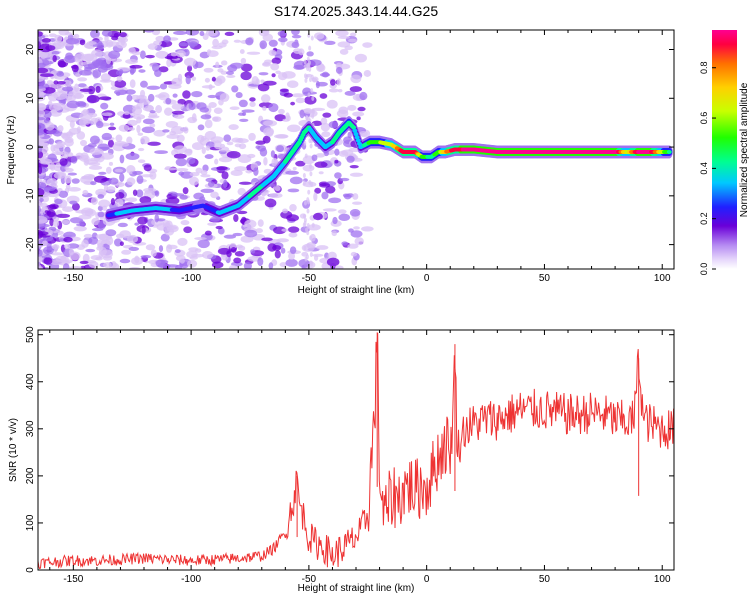 This screenshot has width=750, height=605. Describe the element at coordinates (427, 278) in the screenshot. I see `x-tick-label: 0` at that location.